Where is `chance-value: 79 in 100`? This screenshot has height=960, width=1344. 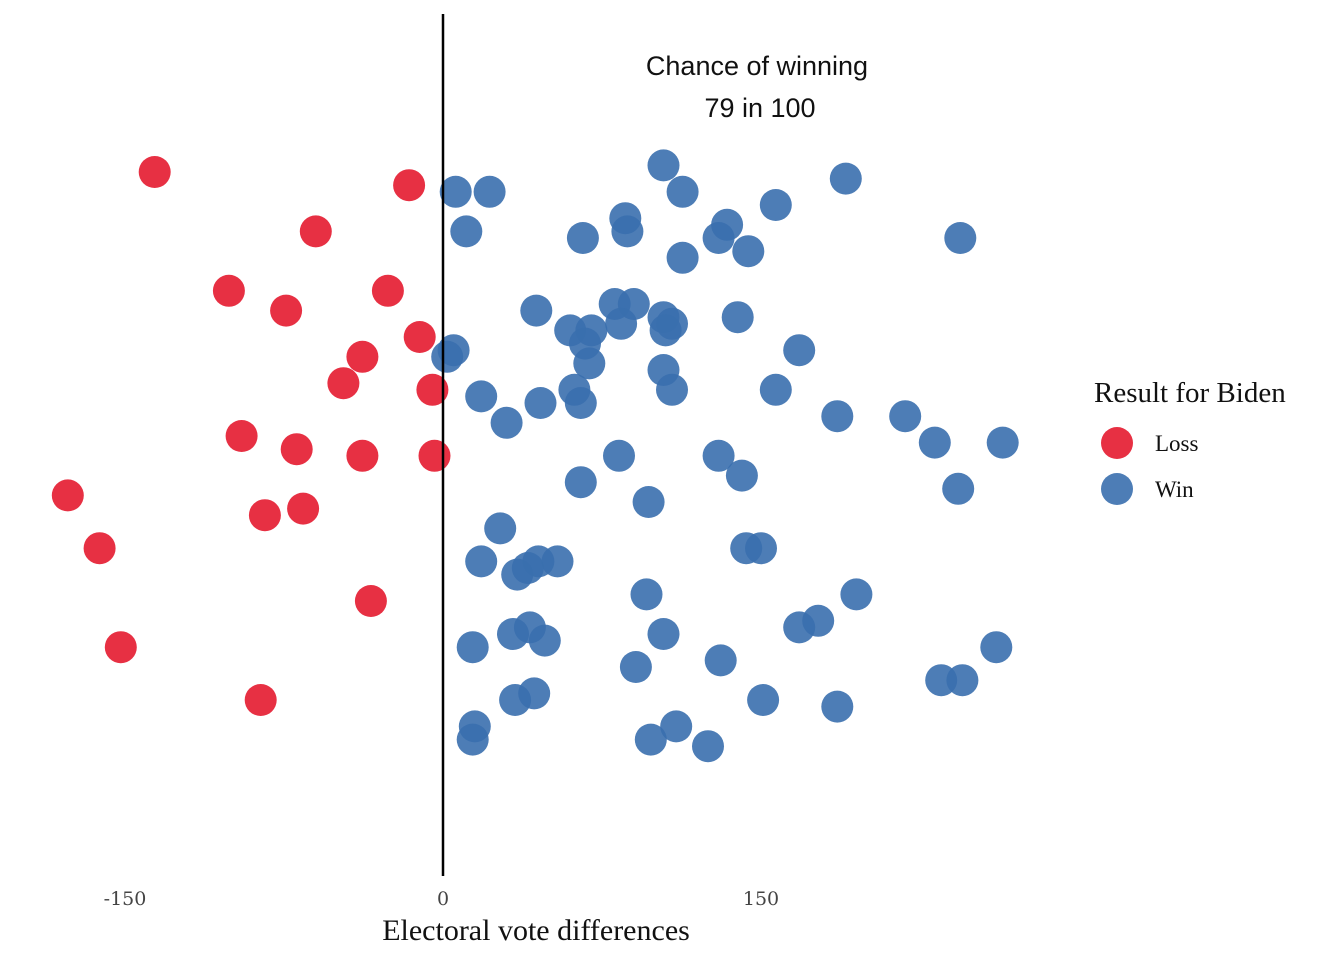 chance-value: 79 in 100 is located at coordinates (759, 108).